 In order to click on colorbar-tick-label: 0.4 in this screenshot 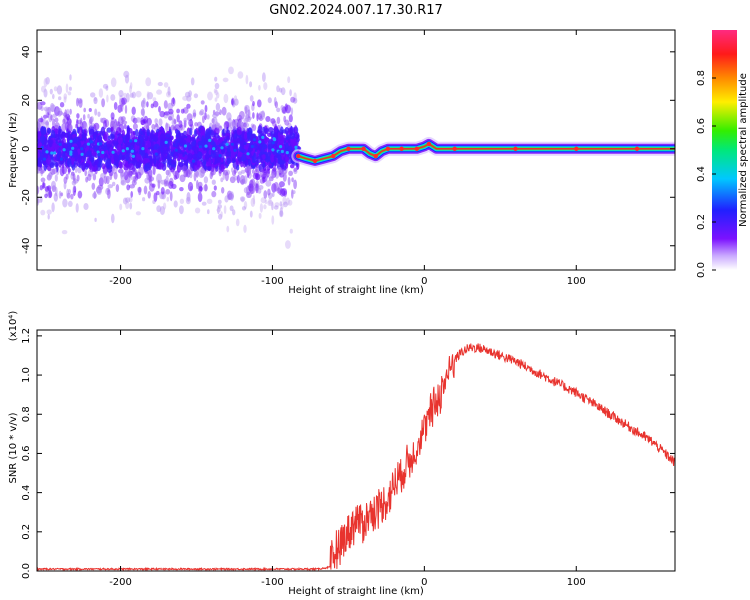, I will do `click(701, 174)`.